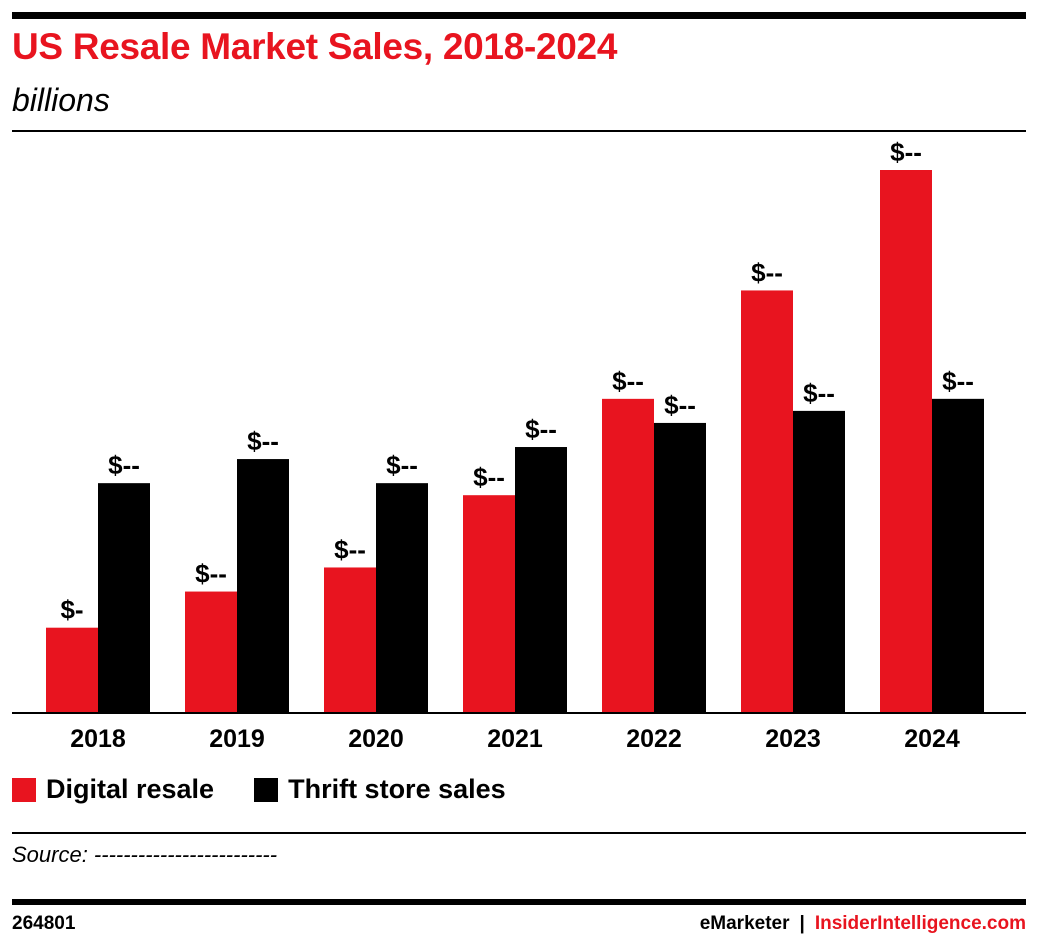 The height and width of the screenshot is (949, 1038). Describe the element at coordinates (906, 441) in the screenshot. I see `bar-digital-resale-2024` at that location.